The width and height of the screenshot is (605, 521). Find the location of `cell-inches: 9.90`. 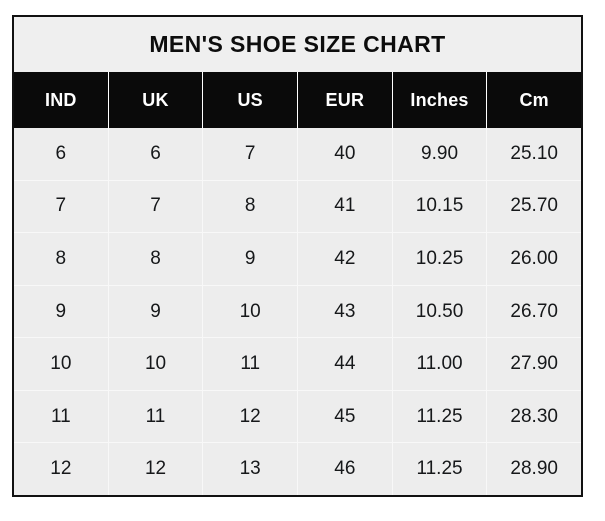

cell-inches: 9.90 is located at coordinates (440, 154).